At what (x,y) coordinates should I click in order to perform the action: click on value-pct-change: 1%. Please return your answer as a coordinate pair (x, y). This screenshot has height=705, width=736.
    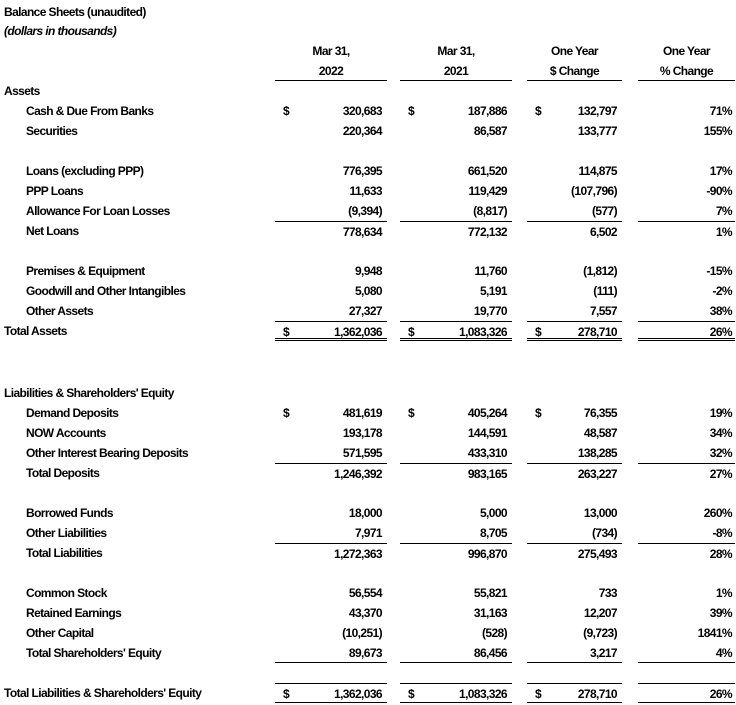
    Looking at the image, I should click on (686, 593).